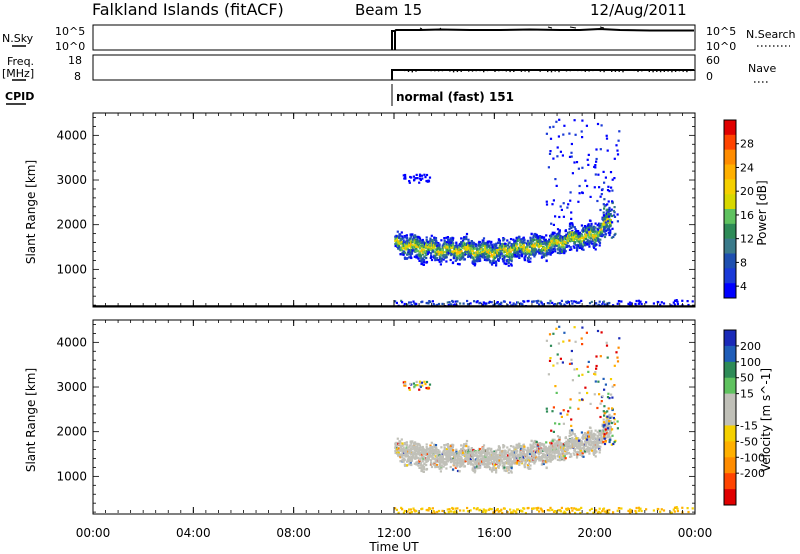 This screenshot has height=554, width=800. Describe the element at coordinates (570, 70) in the screenshot. I see `nave-dot` at that location.